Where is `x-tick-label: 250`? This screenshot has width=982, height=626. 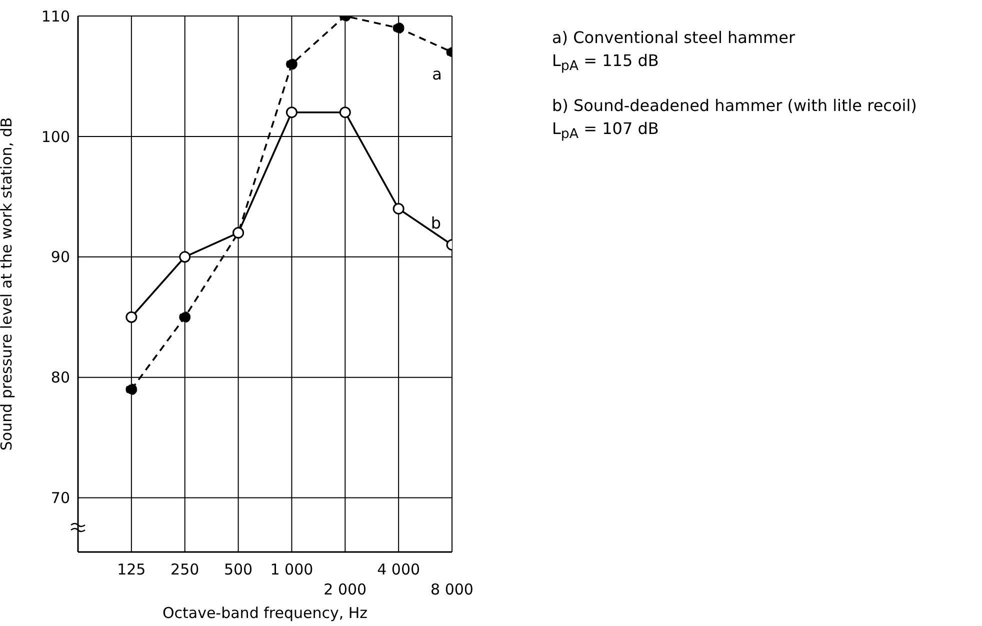
x-tick-label: 250 is located at coordinates (185, 569).